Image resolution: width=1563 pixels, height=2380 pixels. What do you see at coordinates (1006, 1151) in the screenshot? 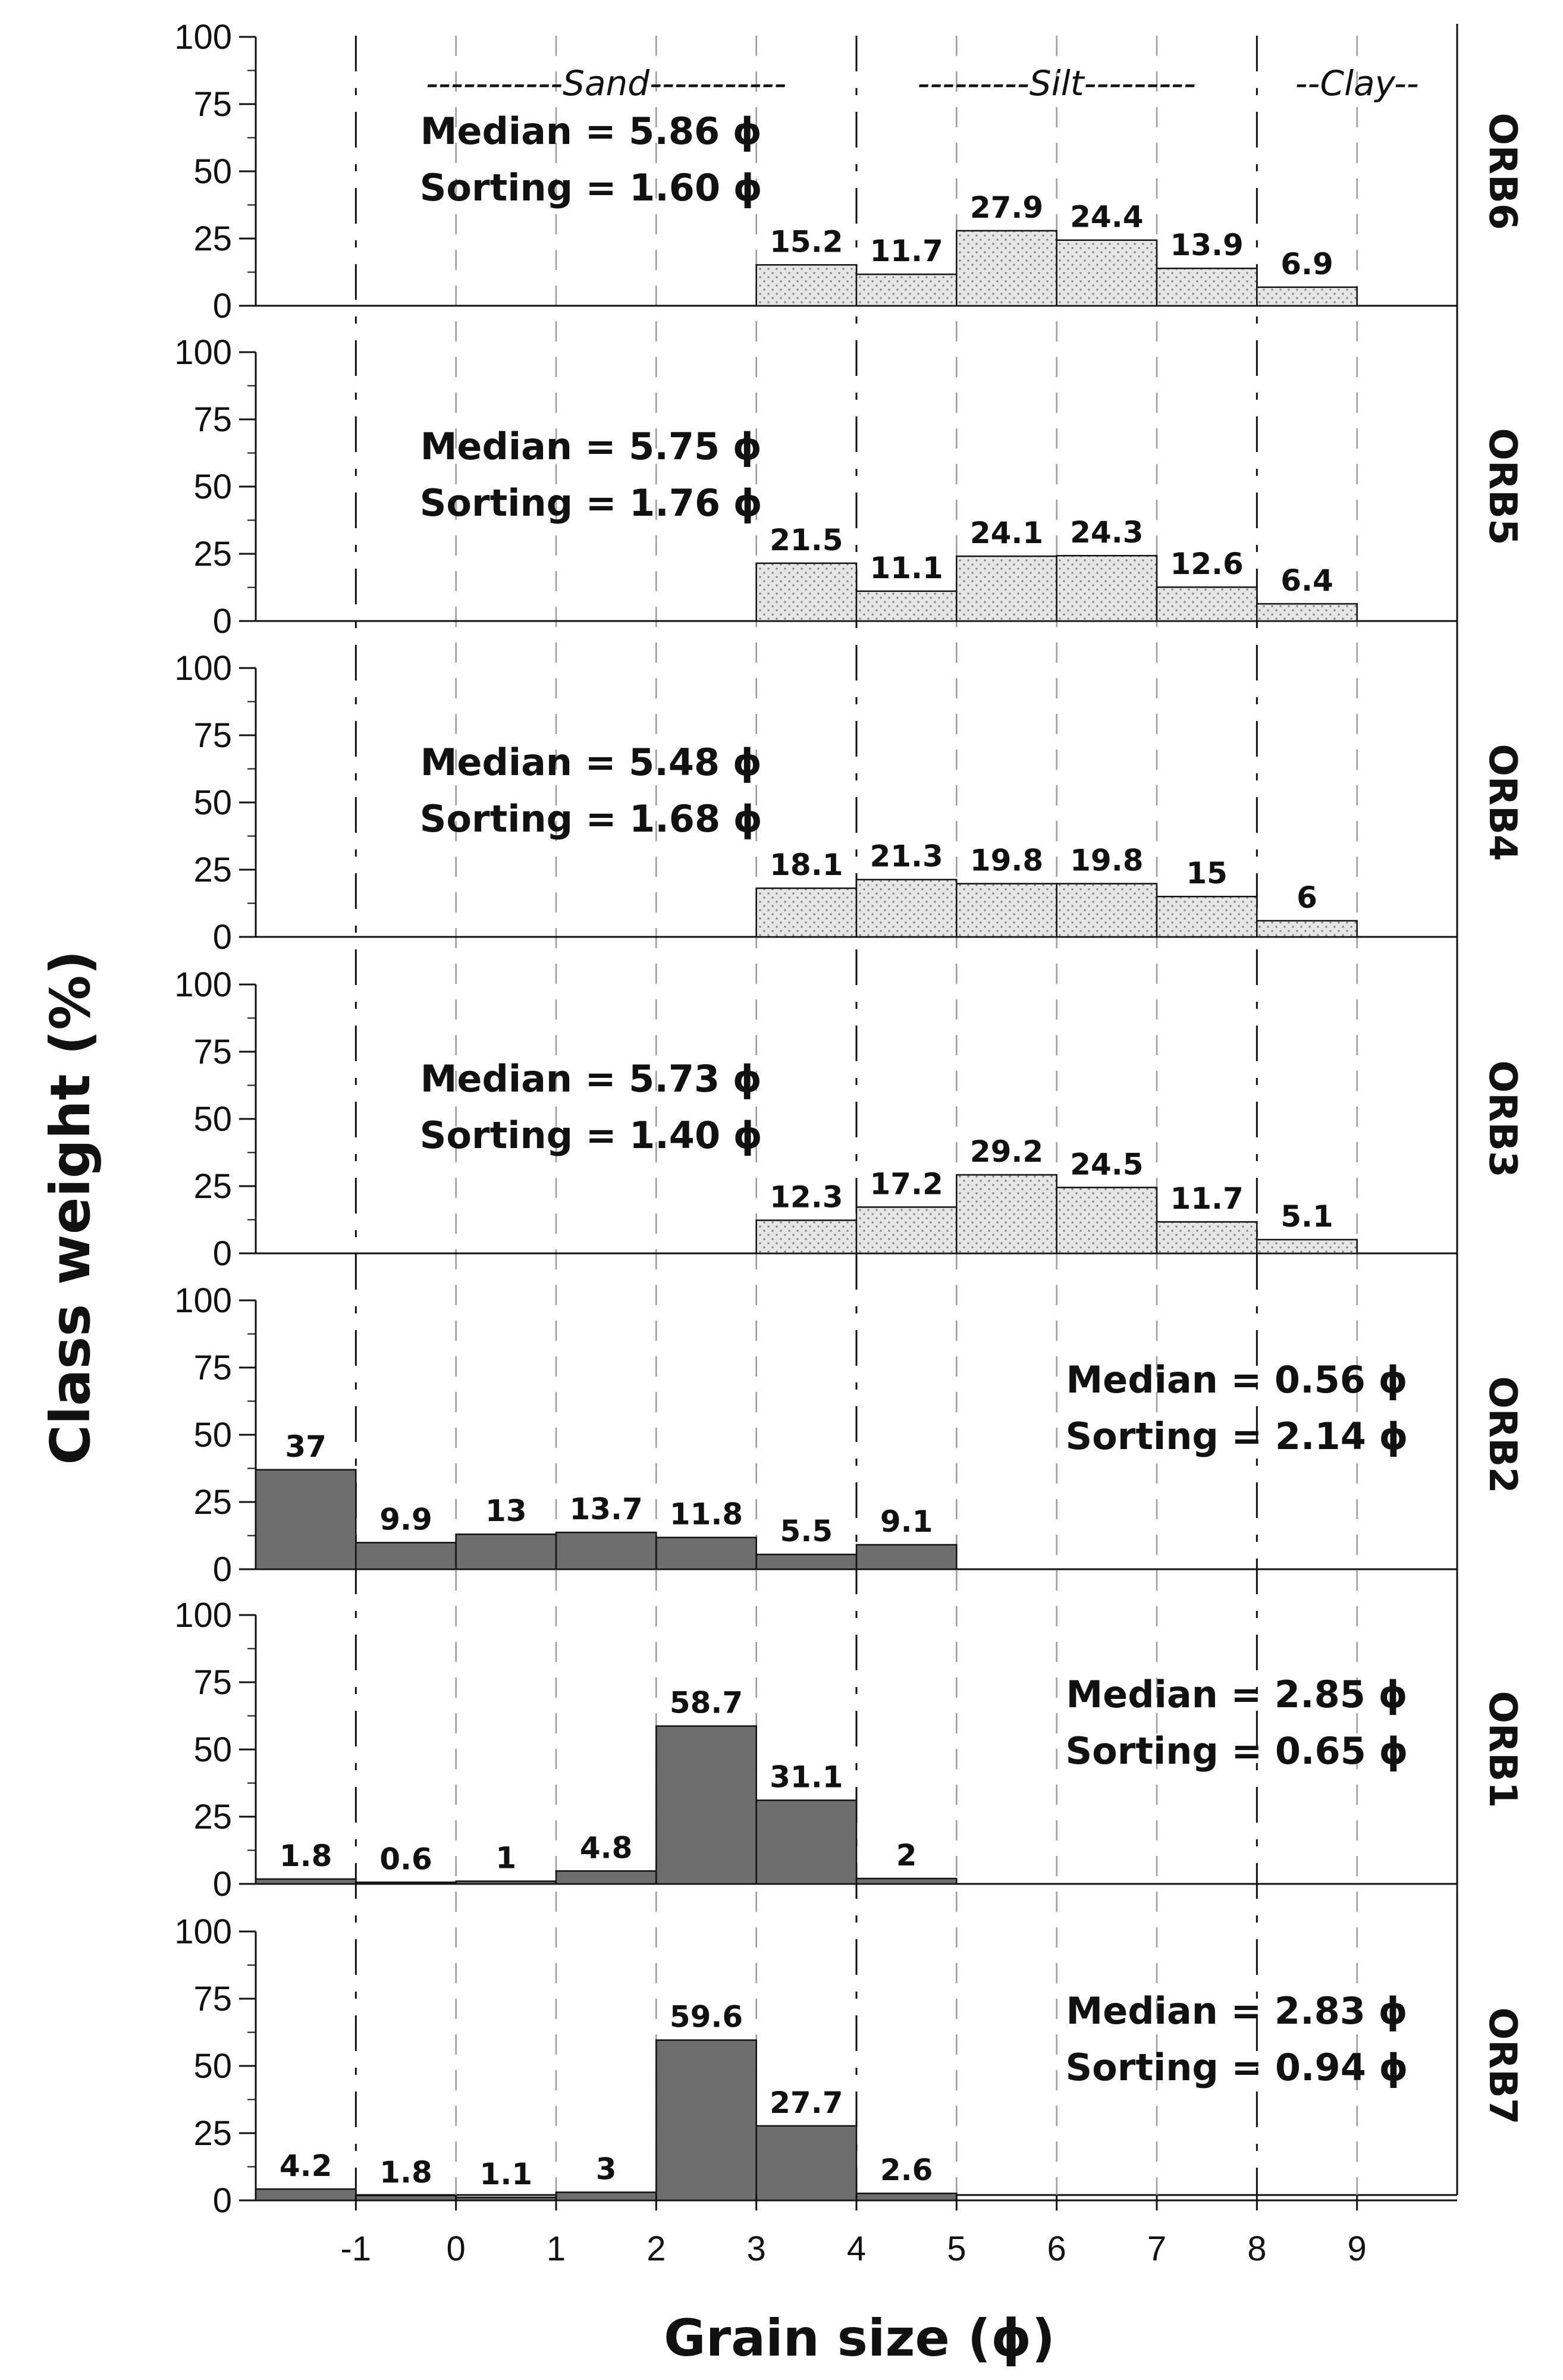
I see `bar-value-label: 29.2` at bounding box center [1006, 1151].